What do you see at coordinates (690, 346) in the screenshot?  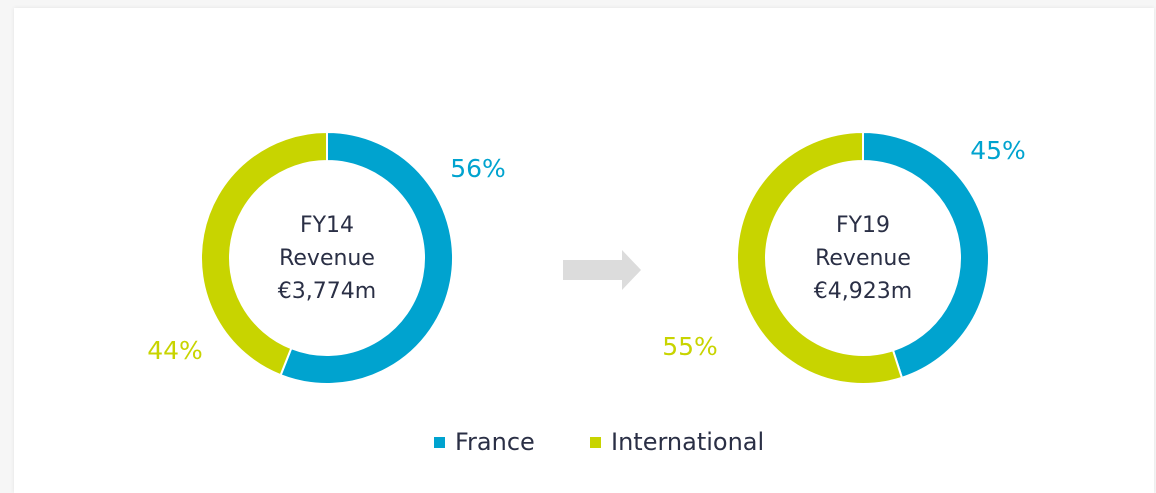 I see `value-label: 55%` at bounding box center [690, 346].